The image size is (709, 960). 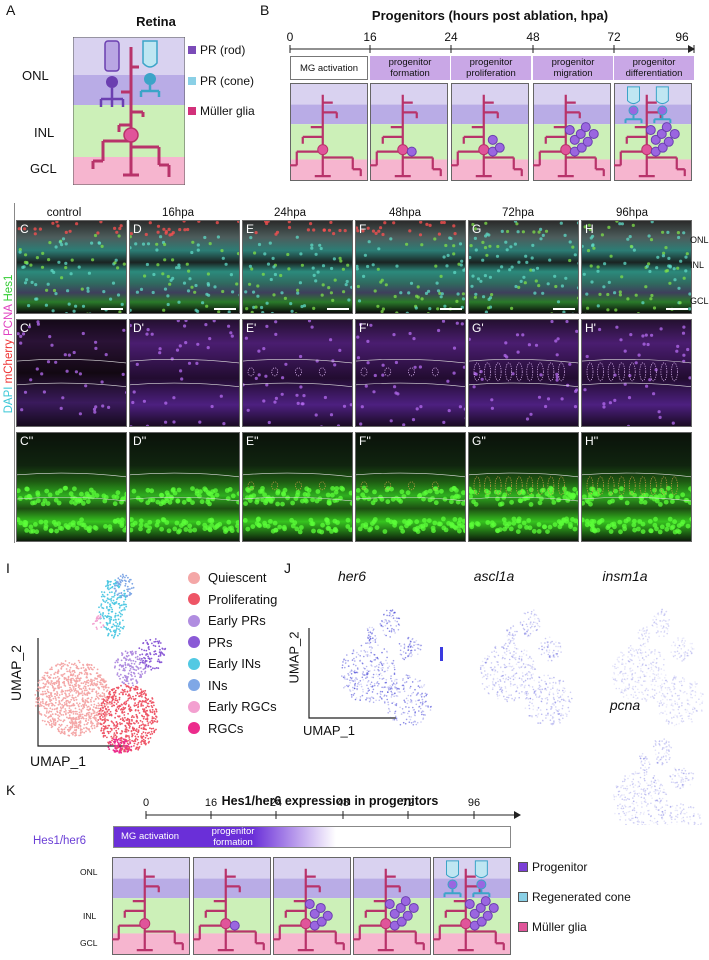 I want to click on micrograph-panel: H'', so click(x=636, y=487).